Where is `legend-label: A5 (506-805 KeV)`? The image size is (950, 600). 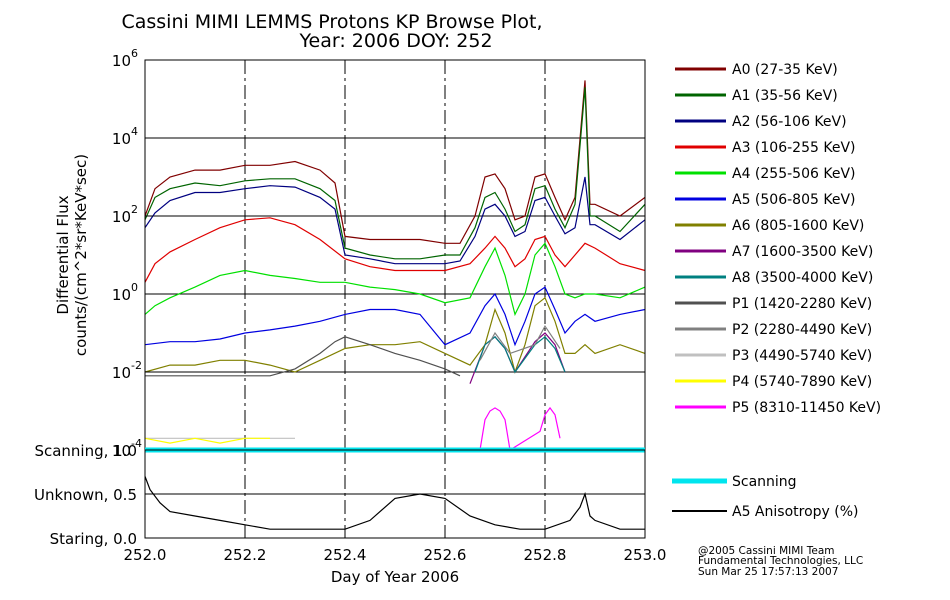
legend-label: A5 (506-805 KeV) is located at coordinates (793, 200).